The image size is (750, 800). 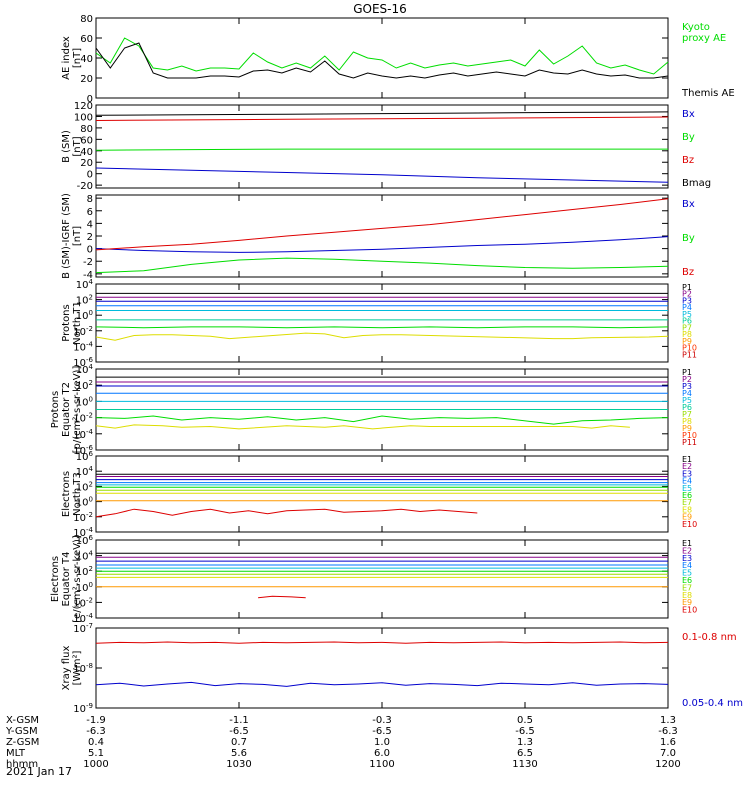 What do you see at coordinates (687, 414) in the screenshot?
I see `legend-entry: P7` at bounding box center [687, 414].